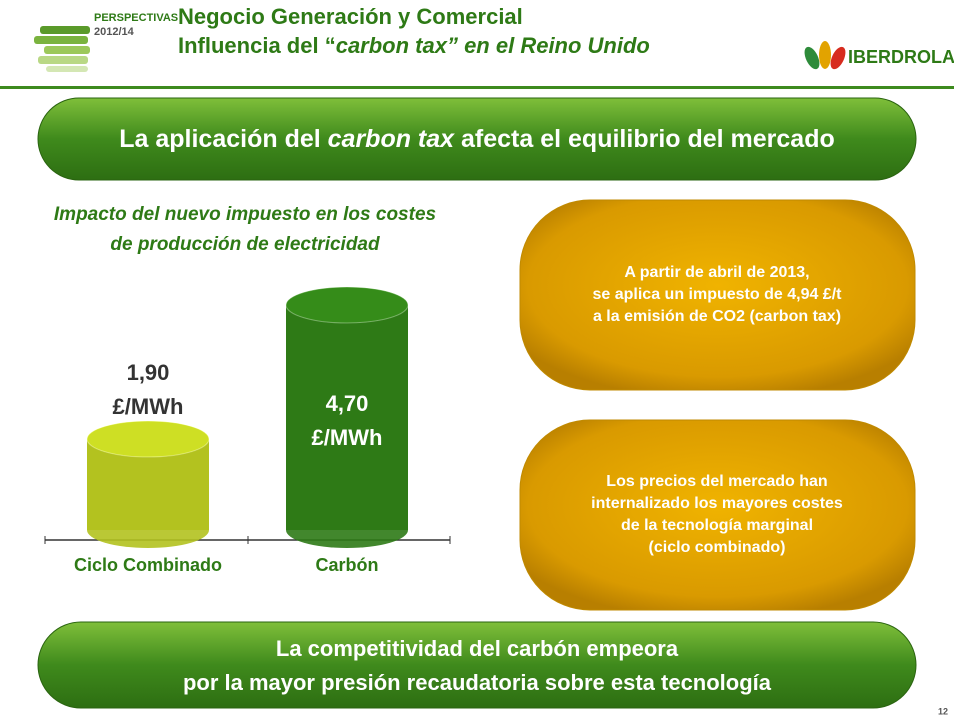 Image resolution: width=954 pixels, height=720 pixels. Describe the element at coordinates (644, 139) in the screenshot. I see `banner-plain: afecta el equilibrio del mercado` at that location.